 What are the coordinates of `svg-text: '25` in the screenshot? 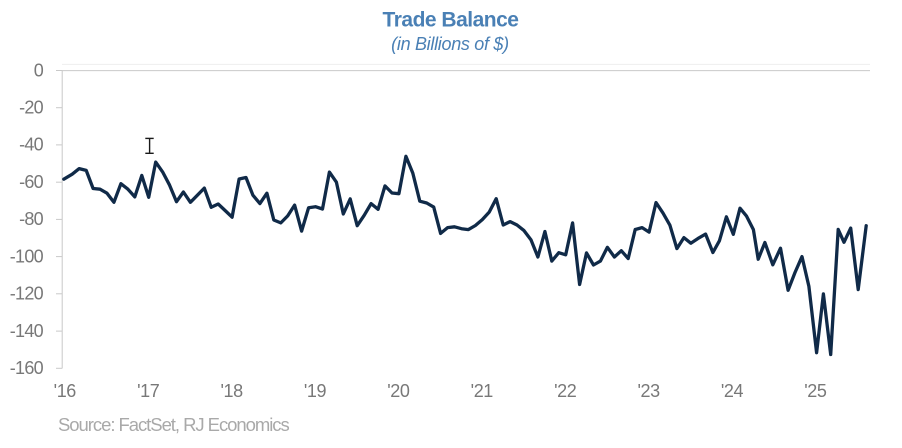 It's located at (815, 391).